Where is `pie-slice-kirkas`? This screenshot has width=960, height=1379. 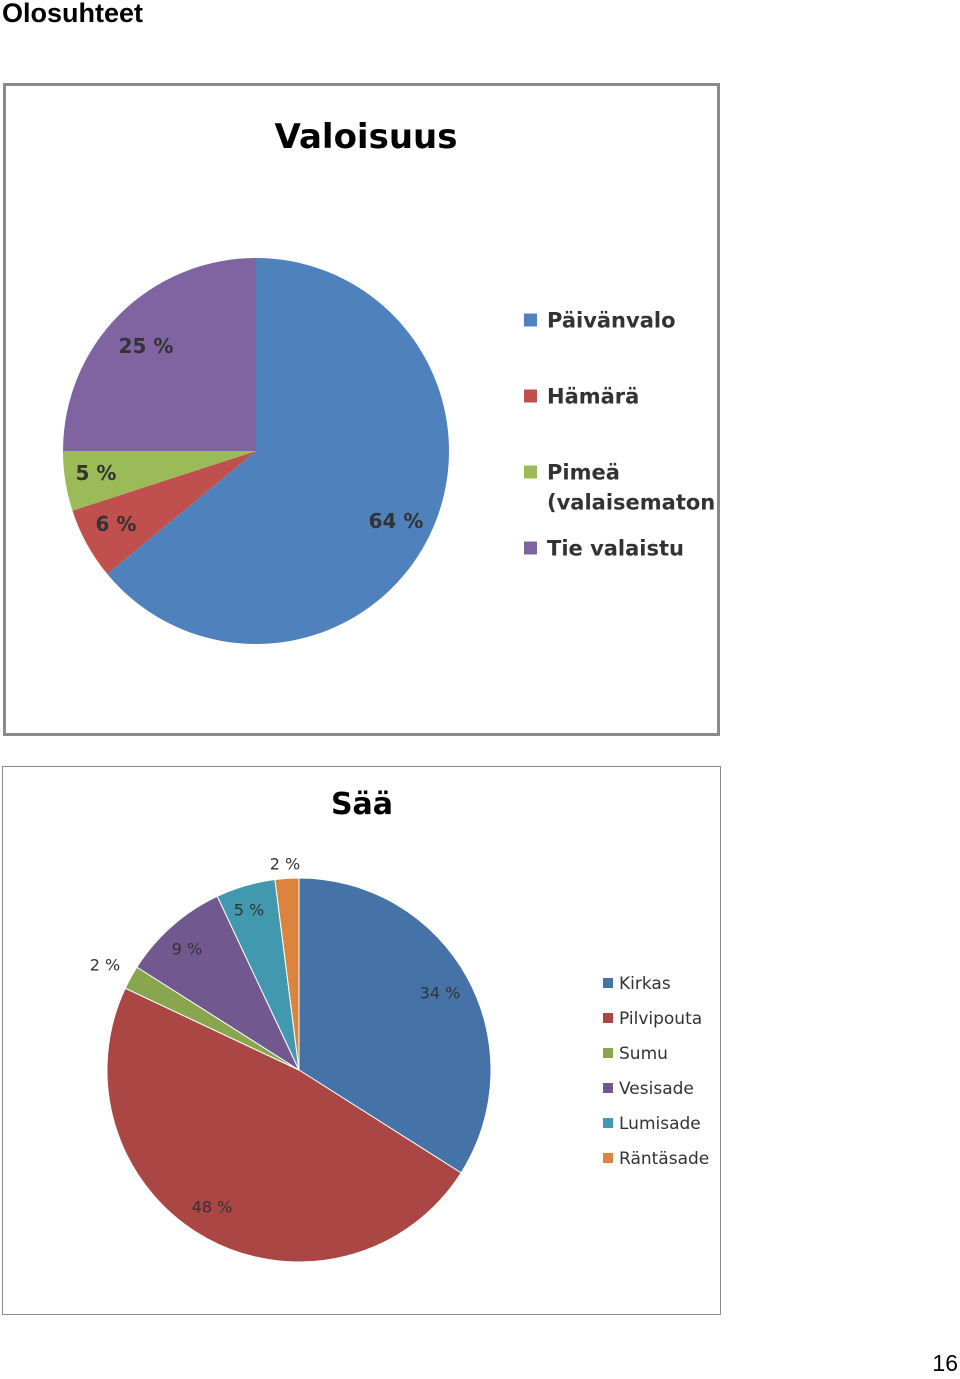 pie-slice-kirkas is located at coordinates (395, 1025).